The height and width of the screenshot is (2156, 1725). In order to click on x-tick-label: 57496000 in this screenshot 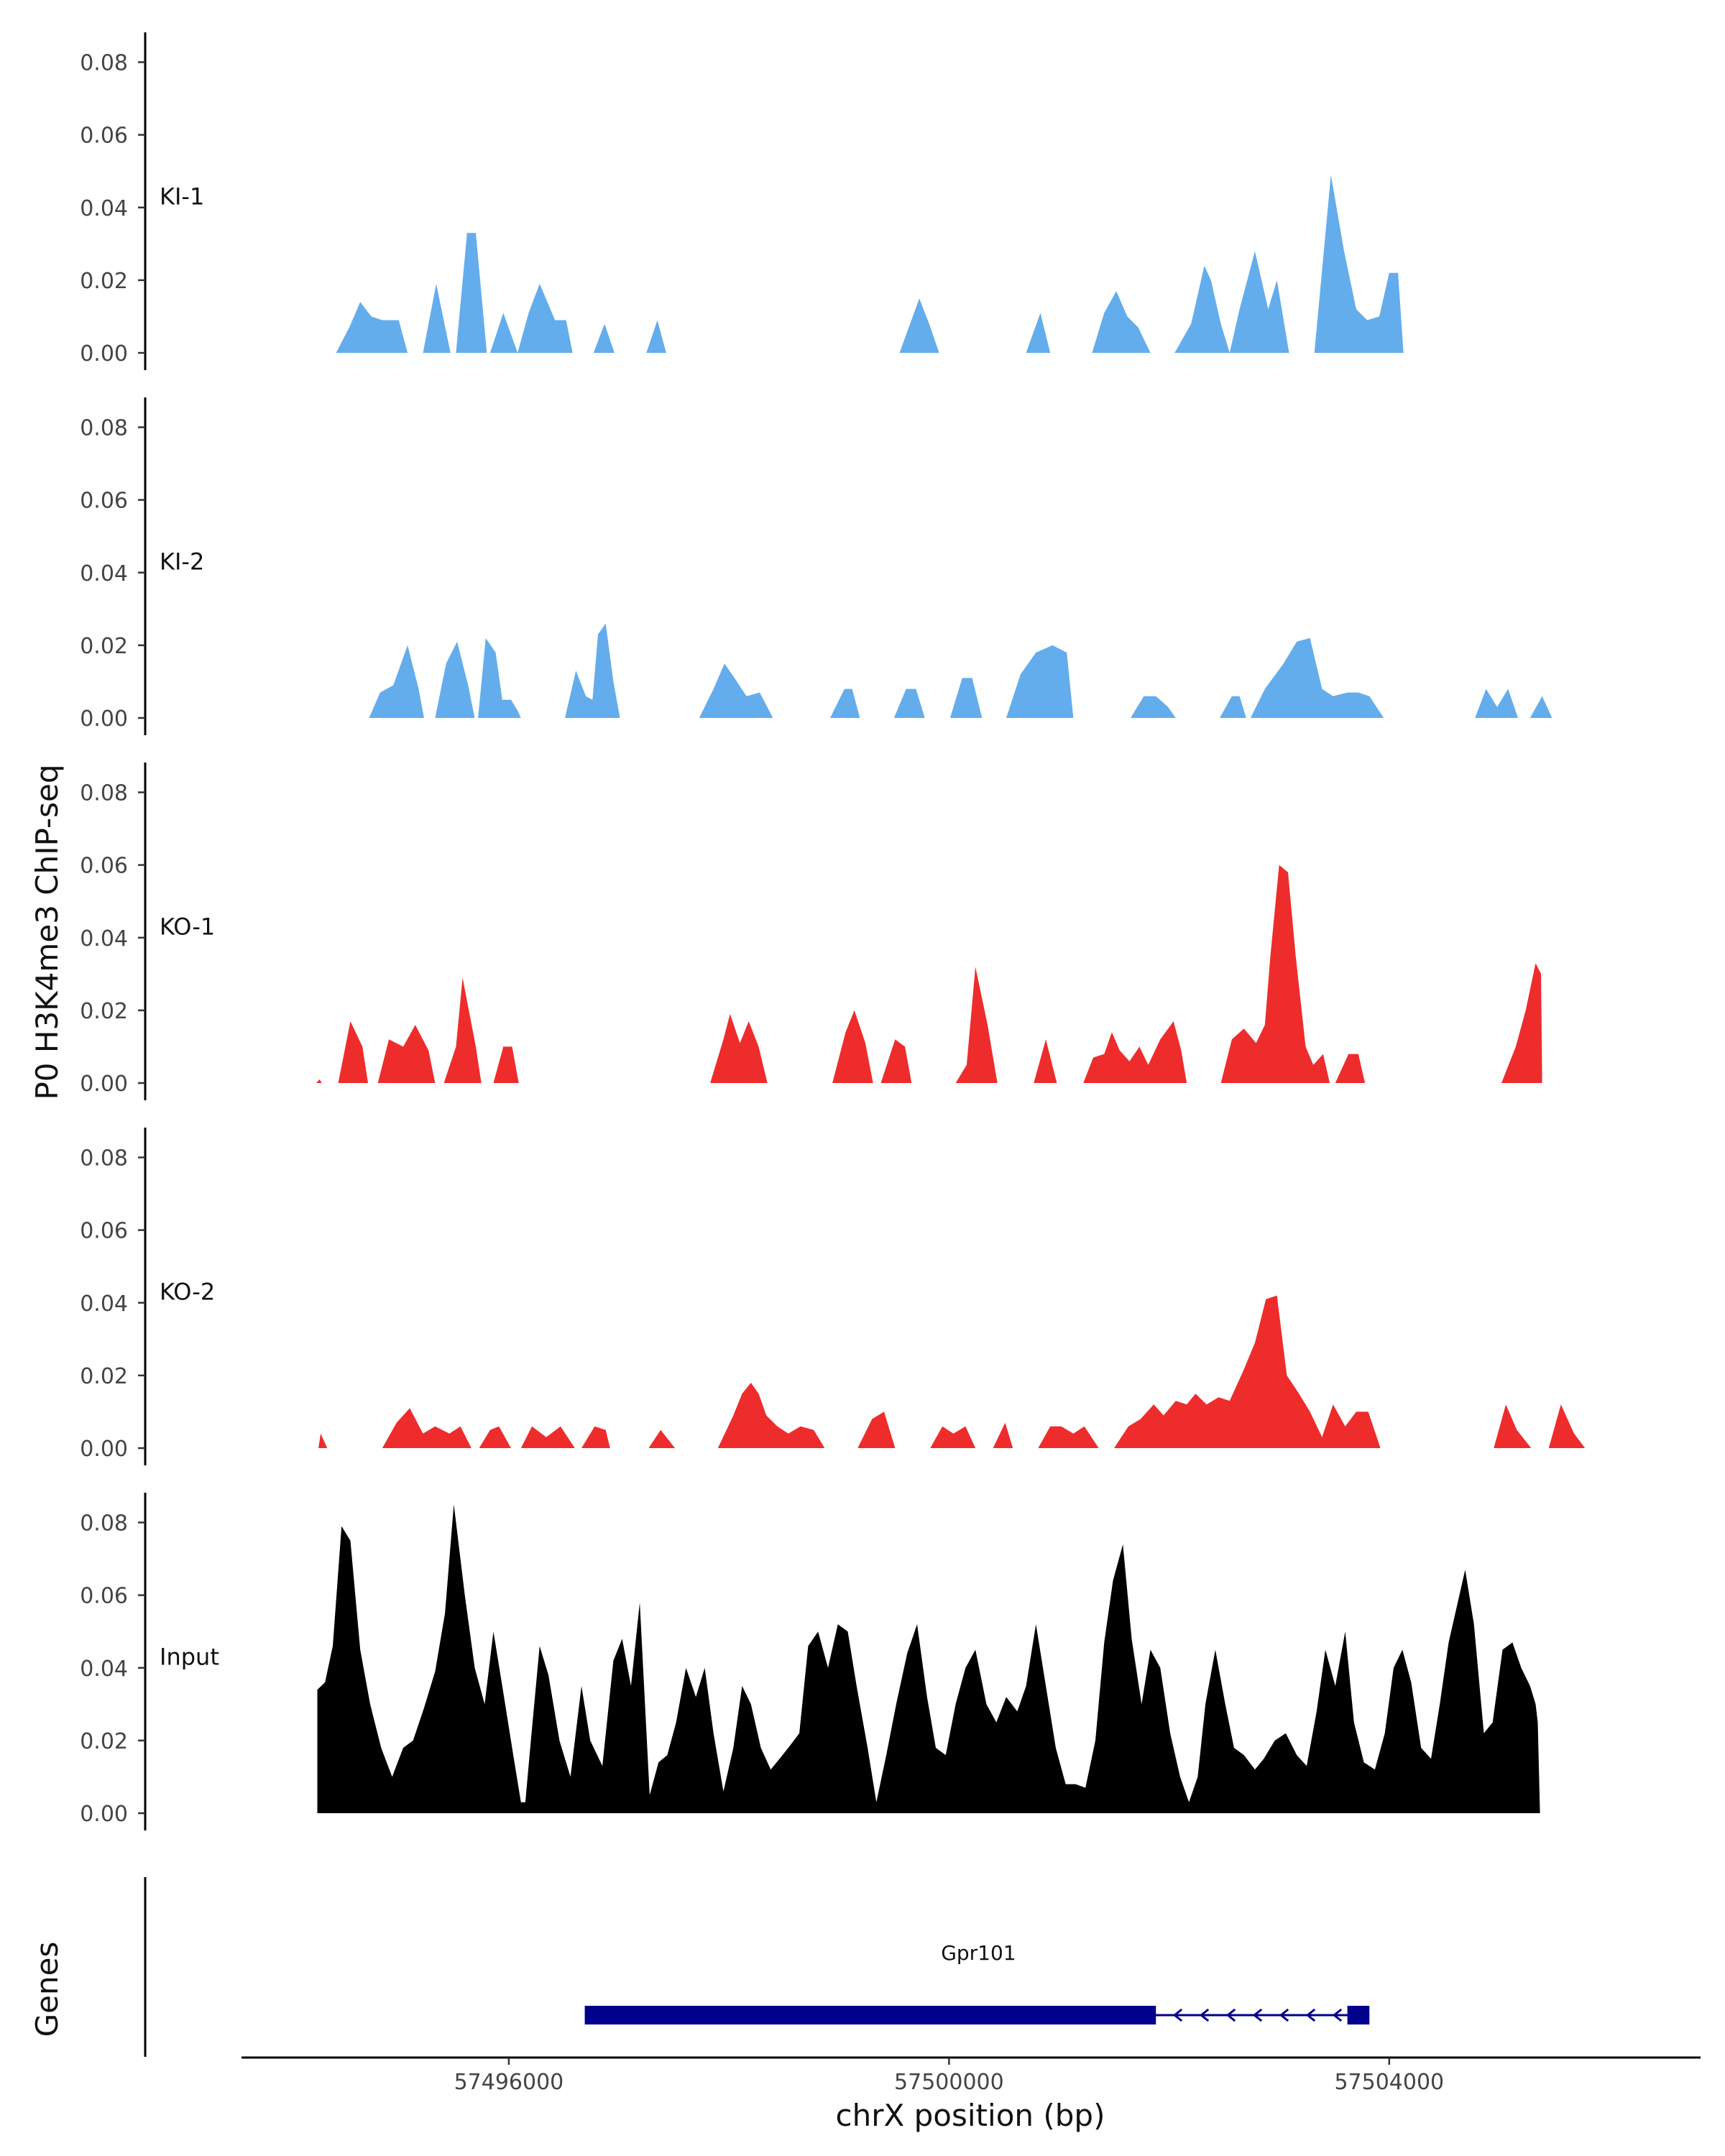, I will do `click(509, 2082)`.